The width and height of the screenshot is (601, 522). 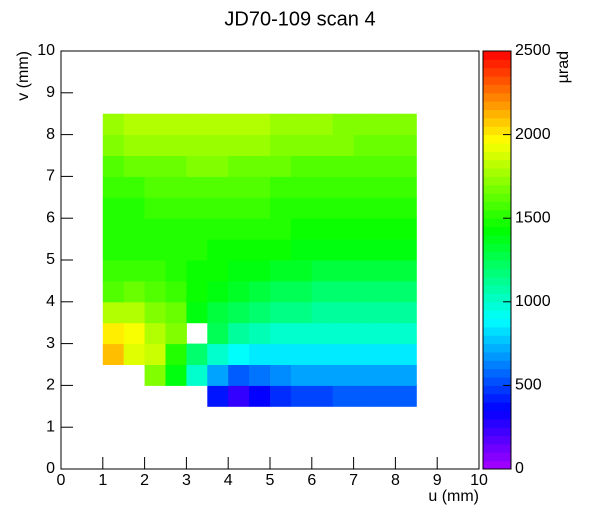 What do you see at coordinates (50, 385) in the screenshot?
I see `y-tick-label: 2` at bounding box center [50, 385].